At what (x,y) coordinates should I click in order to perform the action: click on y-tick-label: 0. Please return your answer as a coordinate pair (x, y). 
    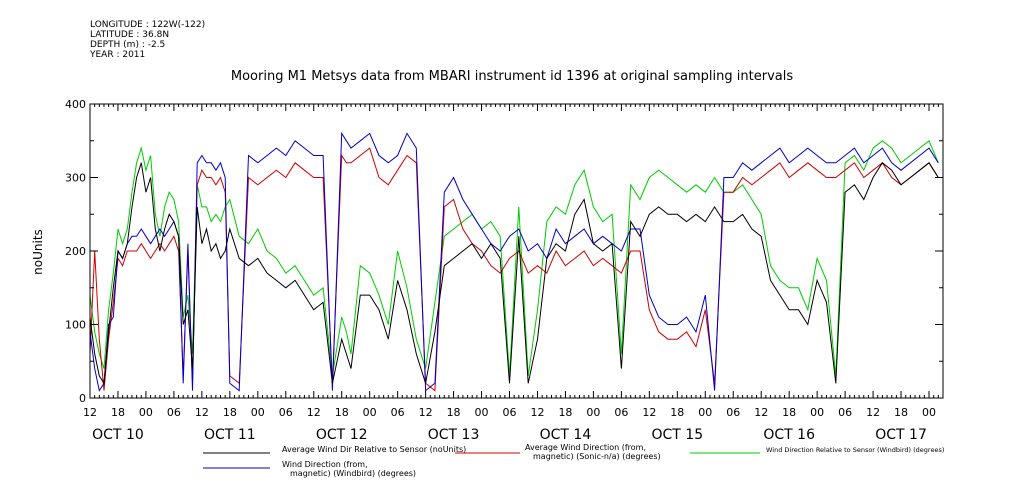
    Looking at the image, I should click on (82, 398).